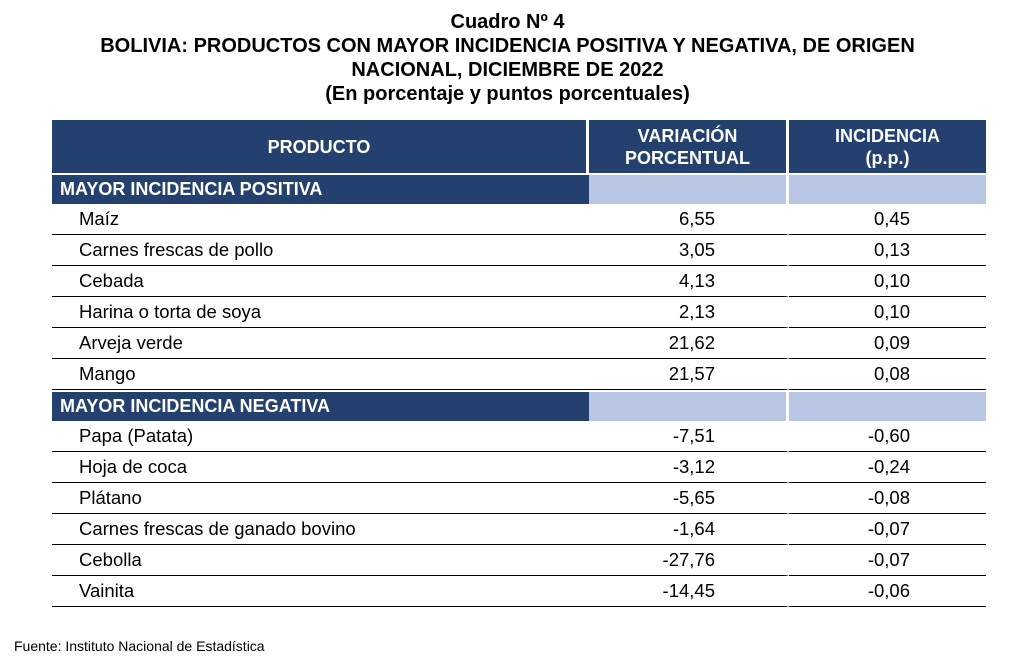  Describe the element at coordinates (887, 498) in the screenshot. I see `incidencia-value: -0,08` at that location.